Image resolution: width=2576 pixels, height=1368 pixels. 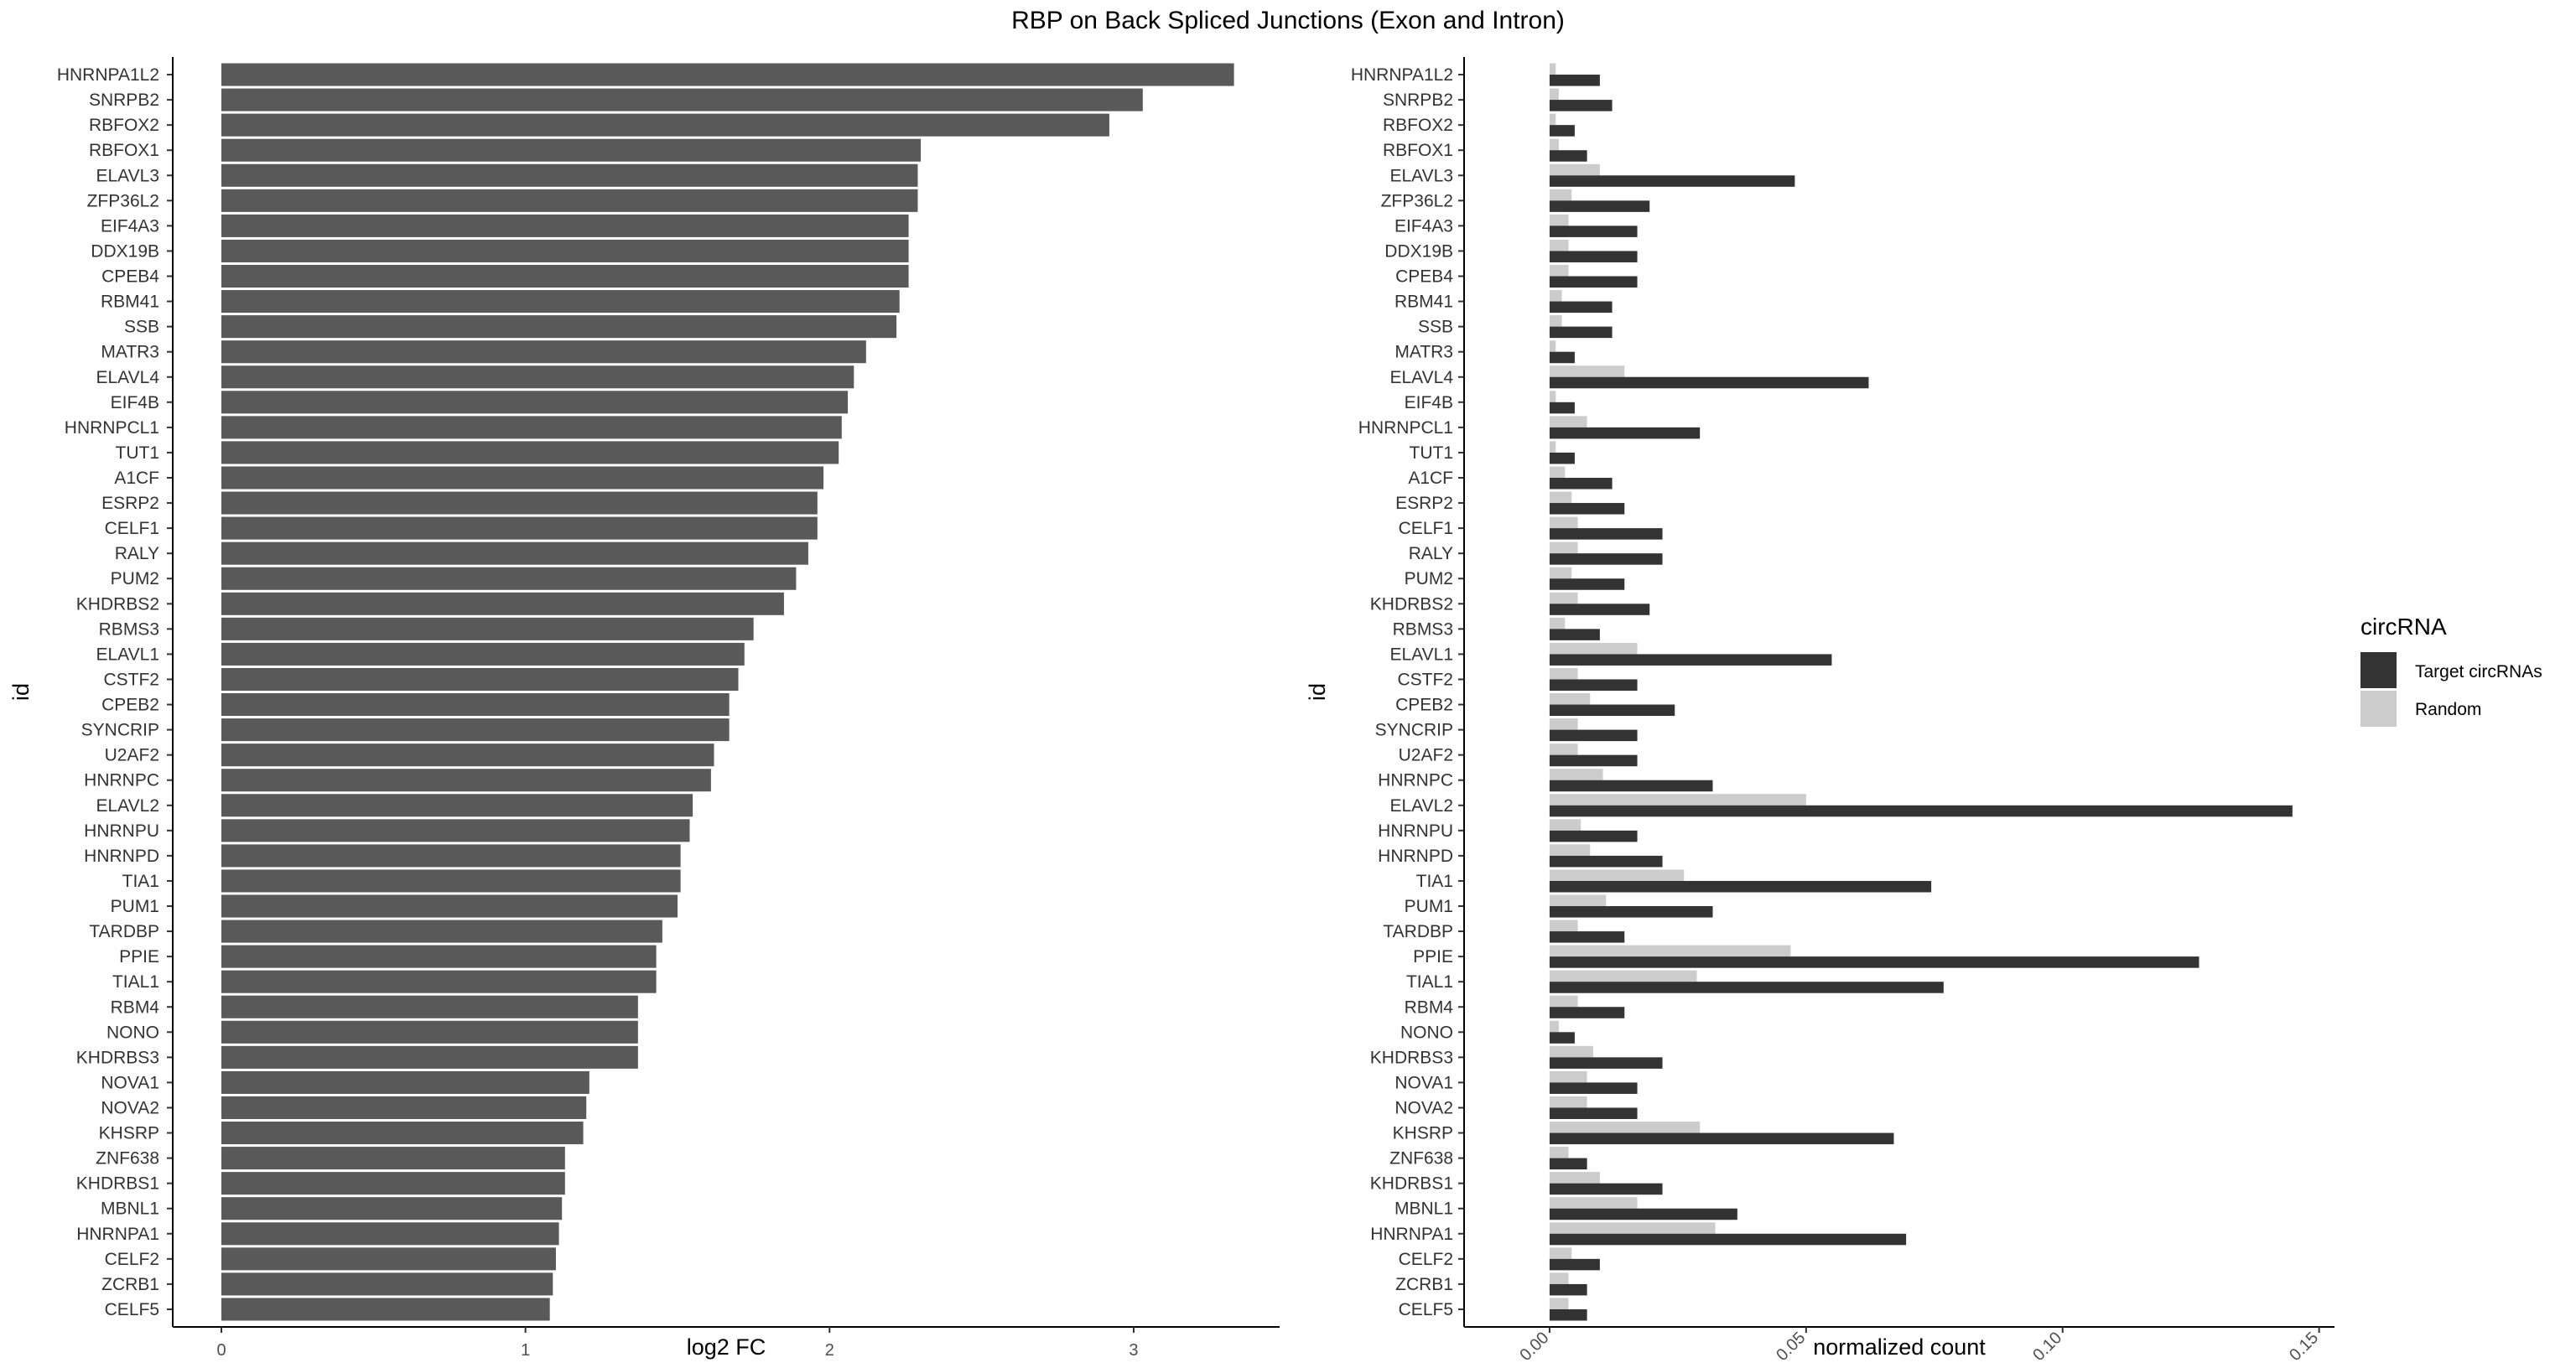 What do you see at coordinates (2451, 670) in the screenshot?
I see `legend: circRNA Target circRNAs Random` at bounding box center [2451, 670].